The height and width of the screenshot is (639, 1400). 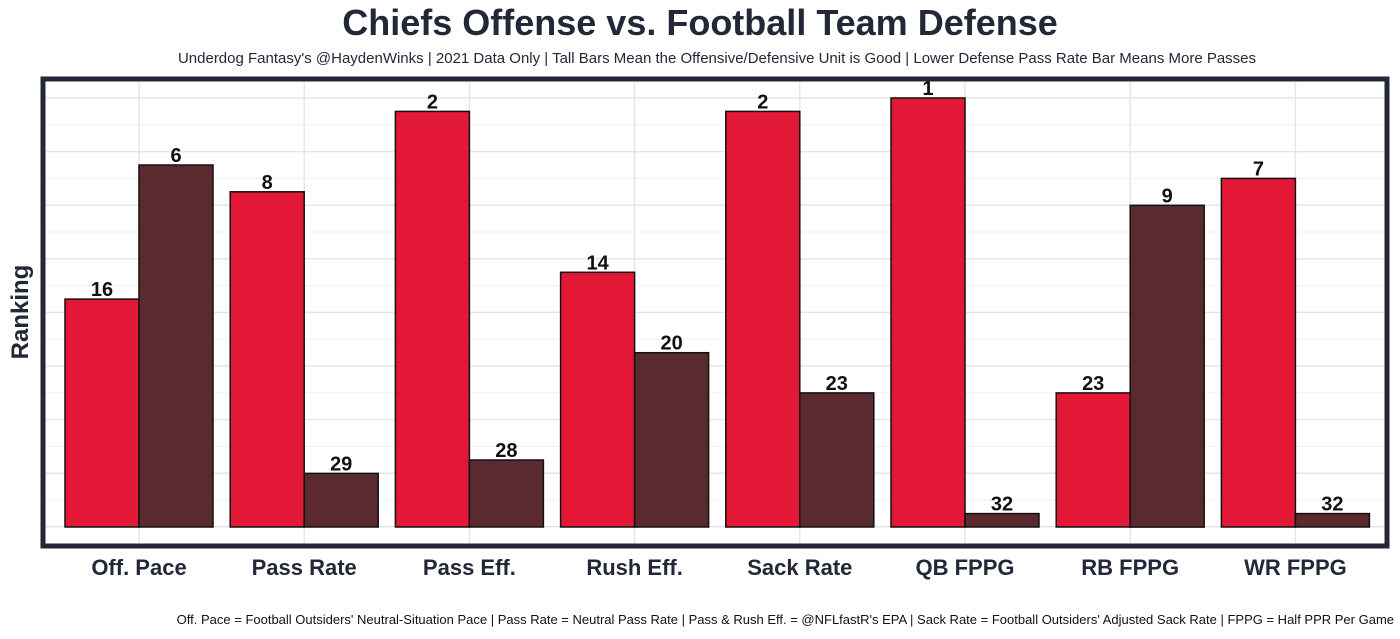 I want to click on data-label: 29, so click(x=341, y=464).